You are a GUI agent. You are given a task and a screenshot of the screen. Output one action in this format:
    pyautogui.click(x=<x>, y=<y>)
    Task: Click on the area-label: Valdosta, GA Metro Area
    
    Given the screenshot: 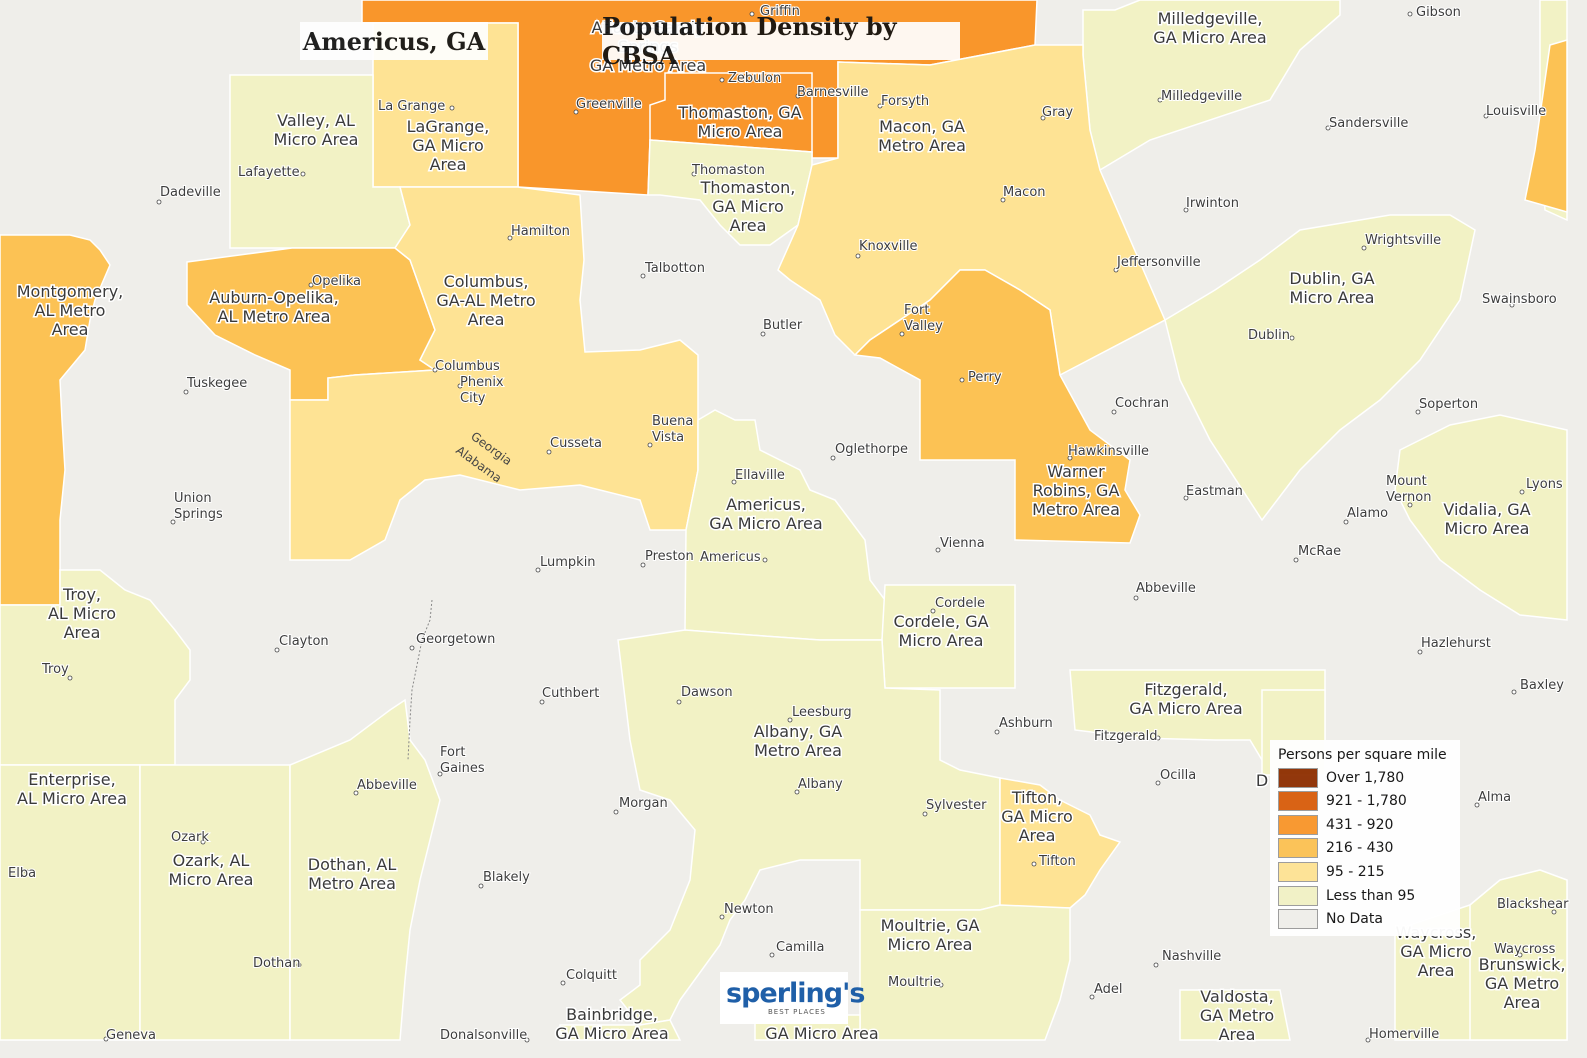 What is the action you would take?
    pyautogui.click(x=1237, y=1015)
    